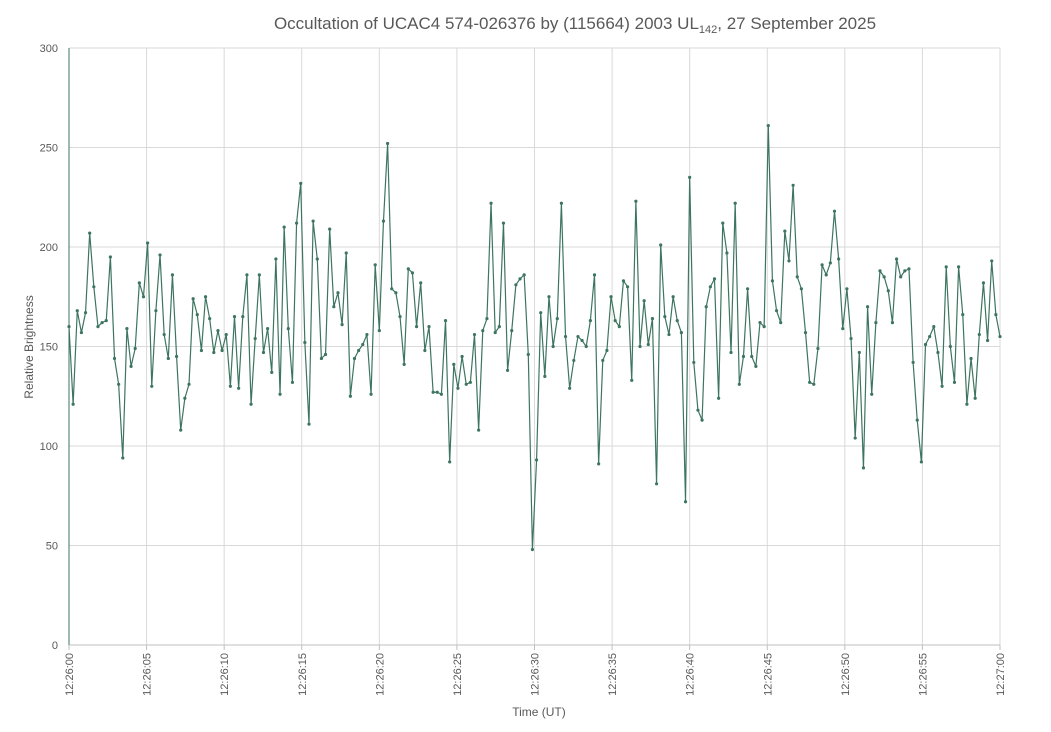 Image resolution: width=1051 pixels, height=732 pixels. I want to click on x-tick-label: 12:26:50, so click(846, 674).